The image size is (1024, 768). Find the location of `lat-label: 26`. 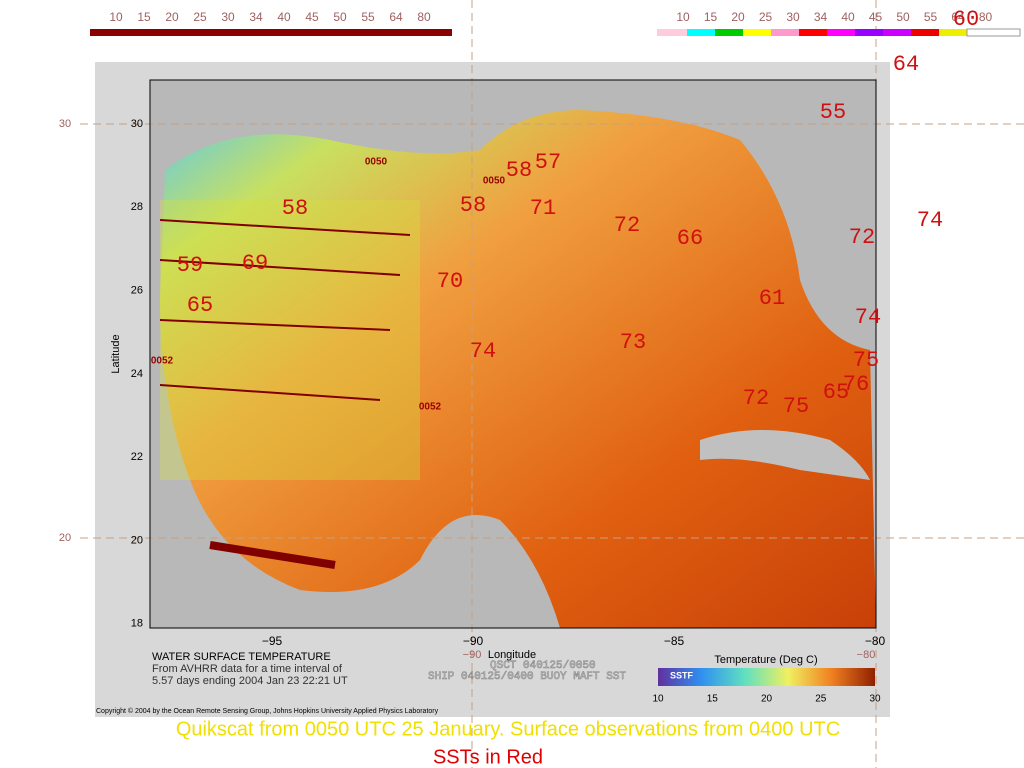

lat-label: 26 is located at coordinates (137, 291).